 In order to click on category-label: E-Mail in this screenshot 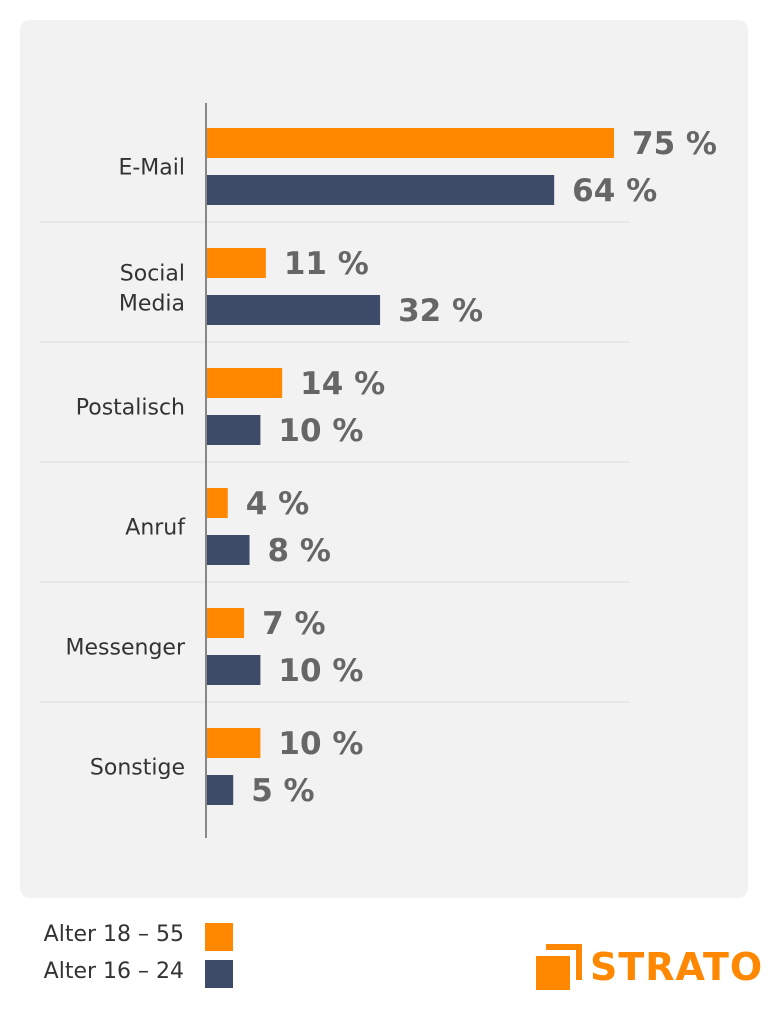, I will do `click(151, 168)`.